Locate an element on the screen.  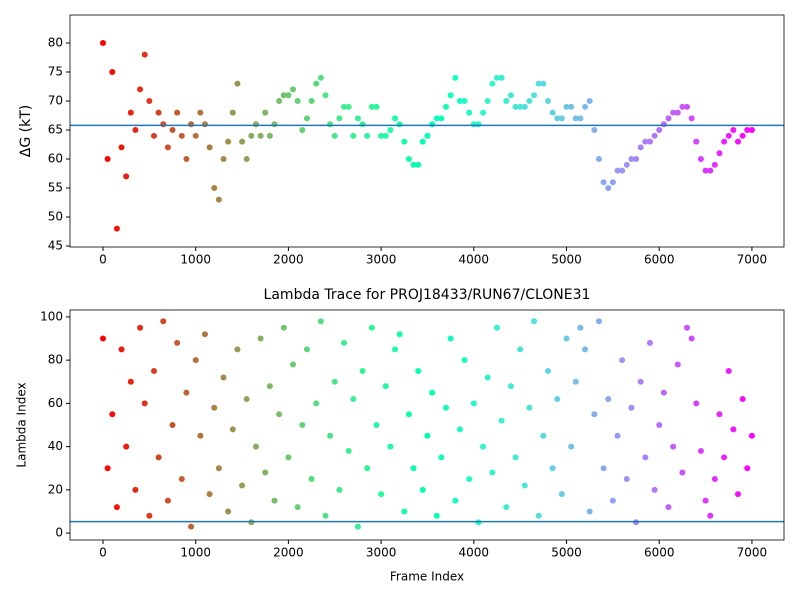
y-tick-label: 40 is located at coordinates (55, 446).